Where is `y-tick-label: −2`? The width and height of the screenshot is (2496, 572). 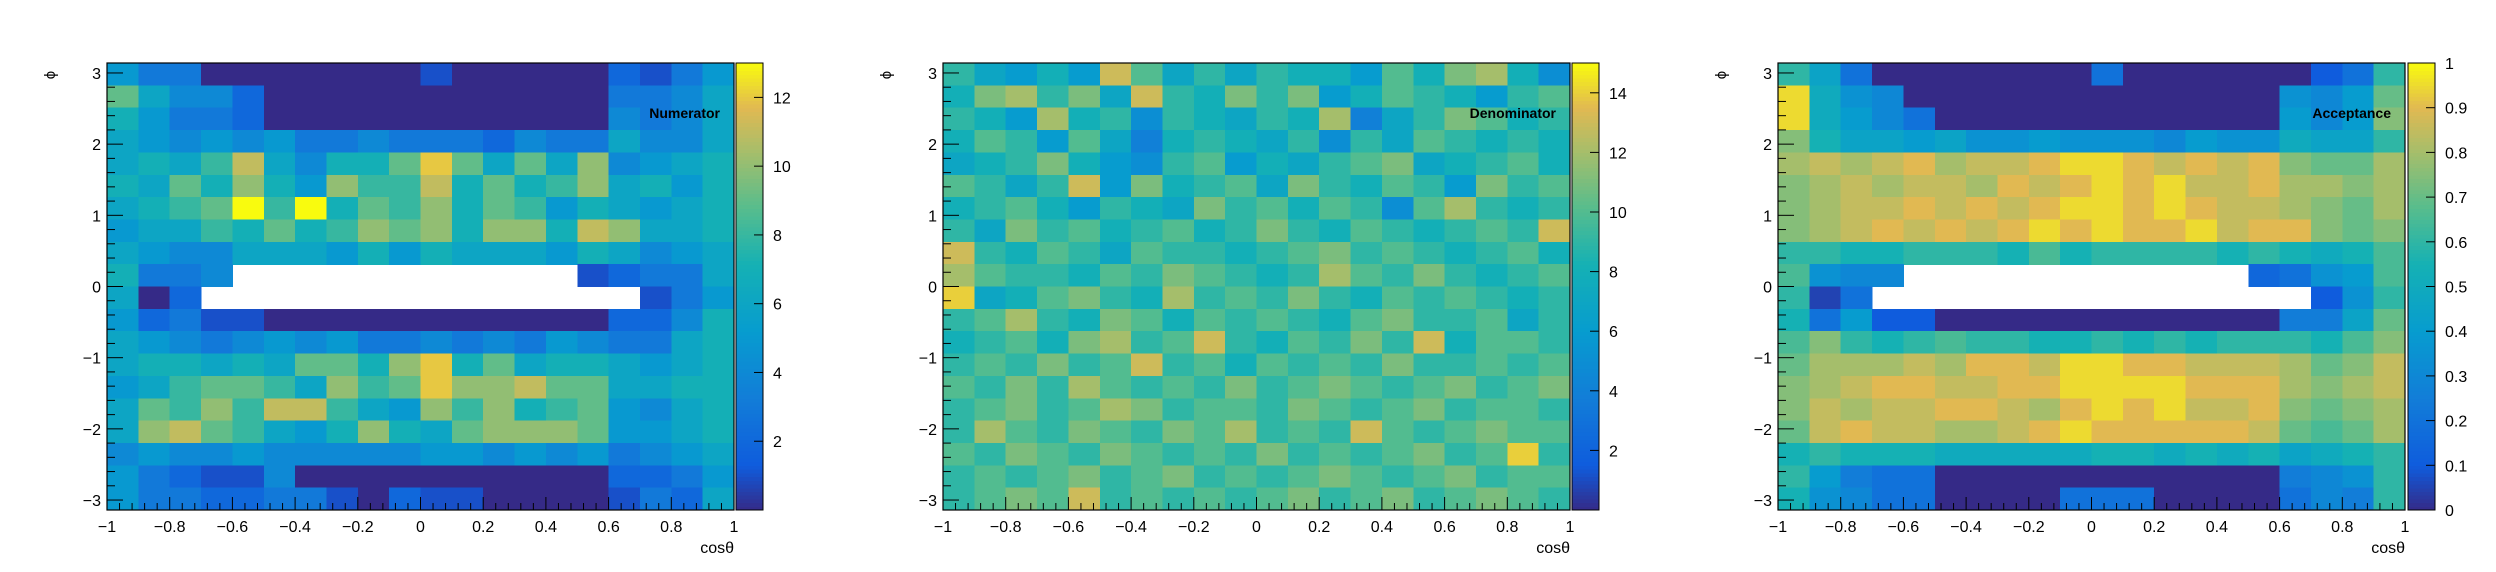
y-tick-label: −2 is located at coordinates (92, 430).